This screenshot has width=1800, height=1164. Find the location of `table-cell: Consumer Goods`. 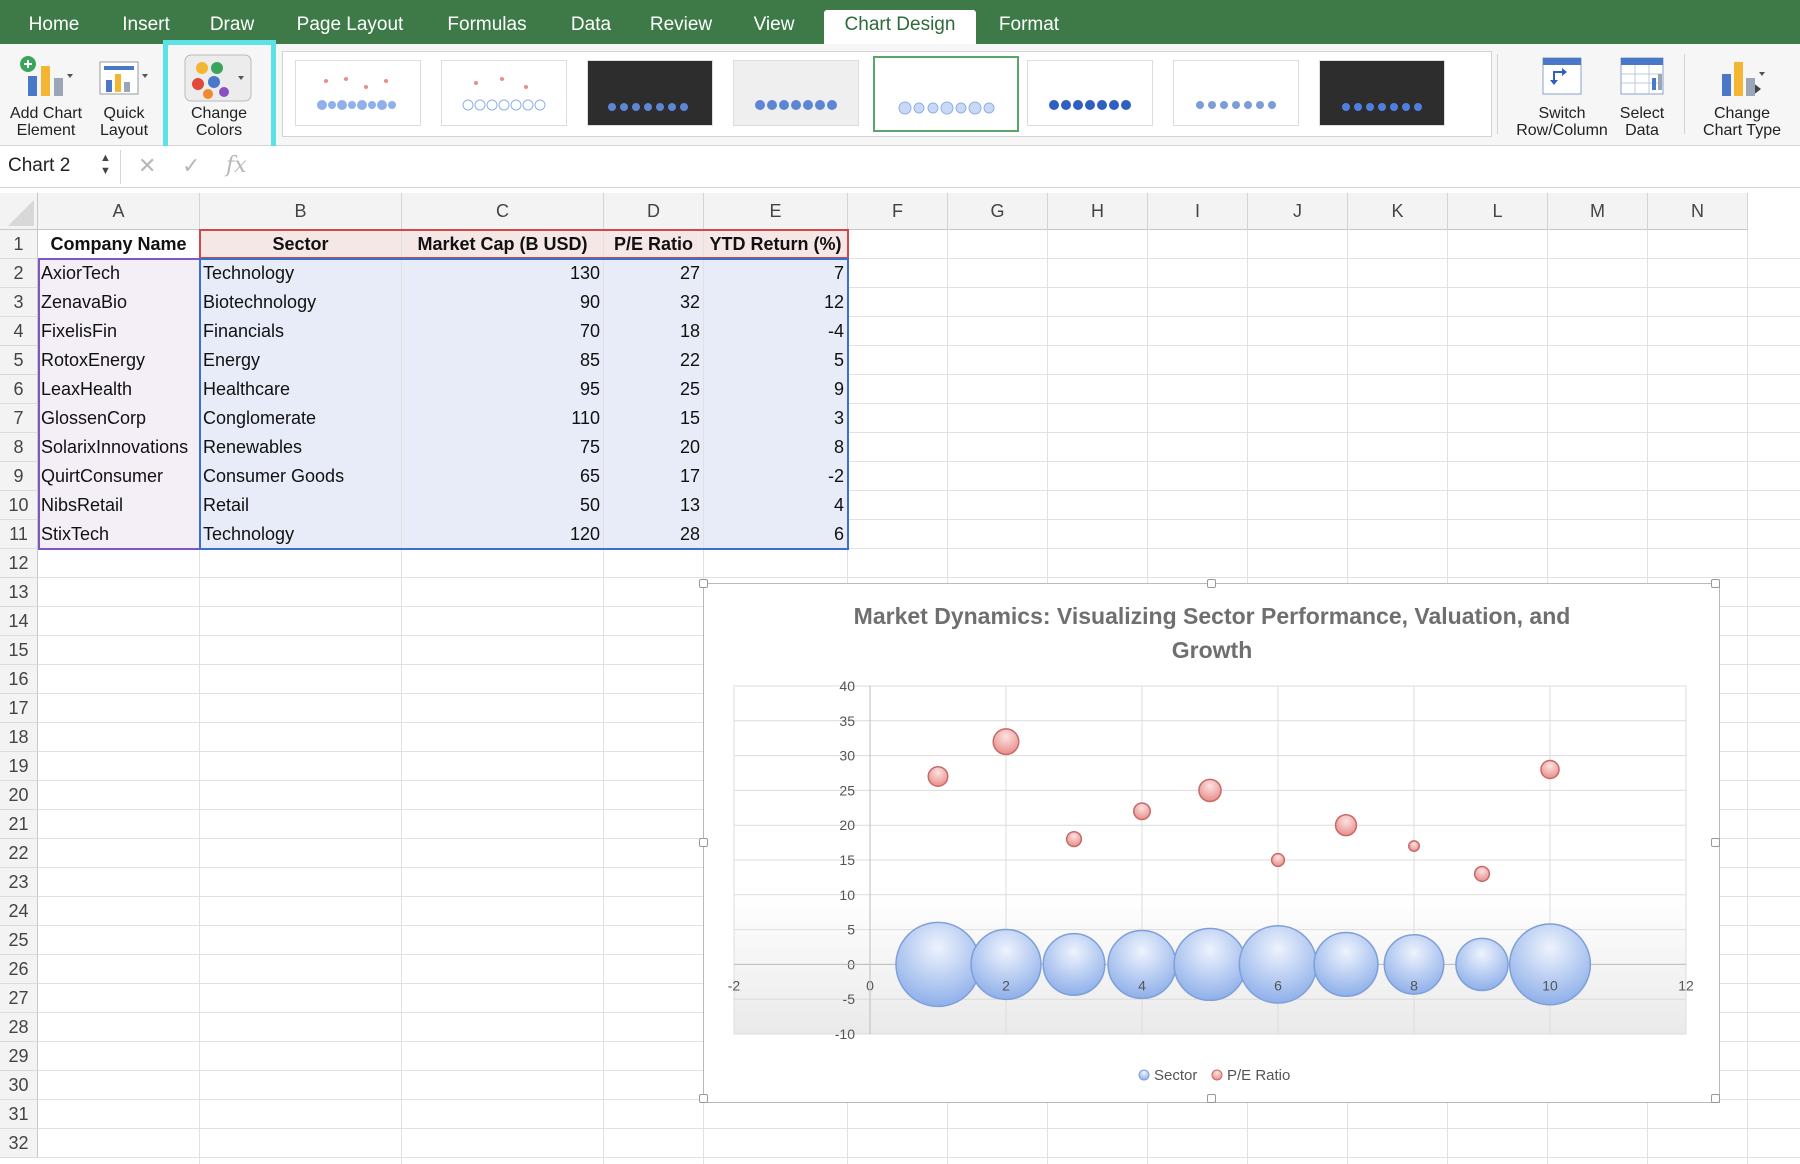

table-cell: Consumer Goods is located at coordinates (300, 476).